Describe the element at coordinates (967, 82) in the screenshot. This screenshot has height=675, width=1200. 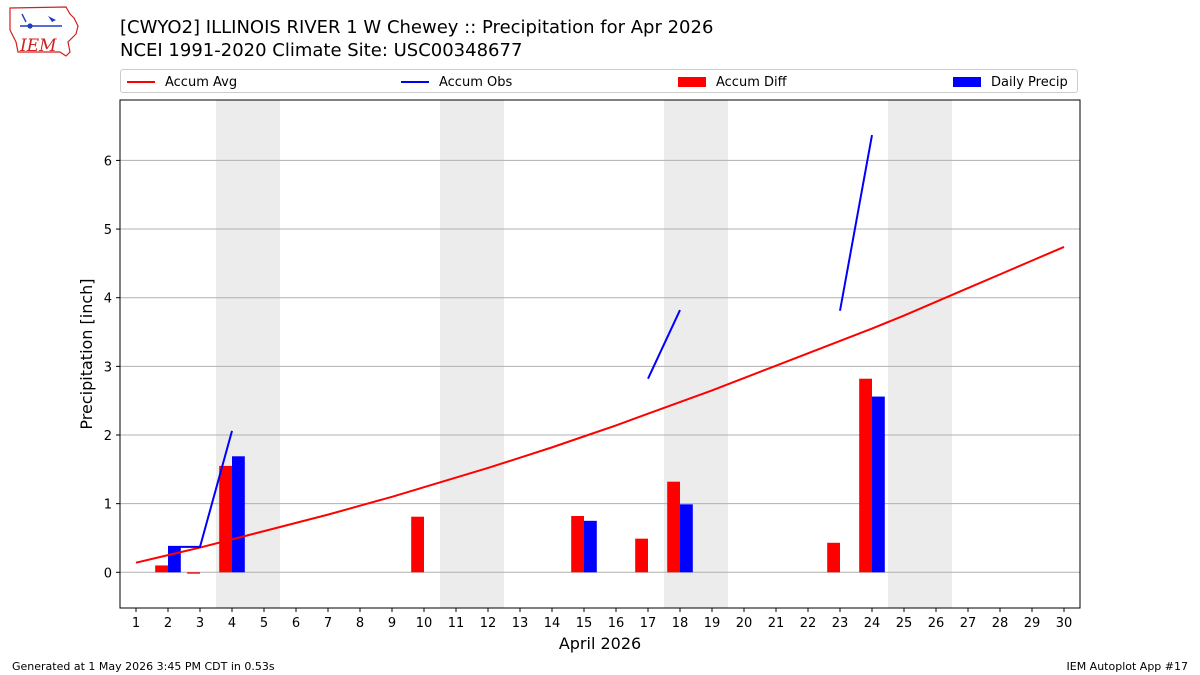
I see `legend-swatch-daily-precip` at that location.